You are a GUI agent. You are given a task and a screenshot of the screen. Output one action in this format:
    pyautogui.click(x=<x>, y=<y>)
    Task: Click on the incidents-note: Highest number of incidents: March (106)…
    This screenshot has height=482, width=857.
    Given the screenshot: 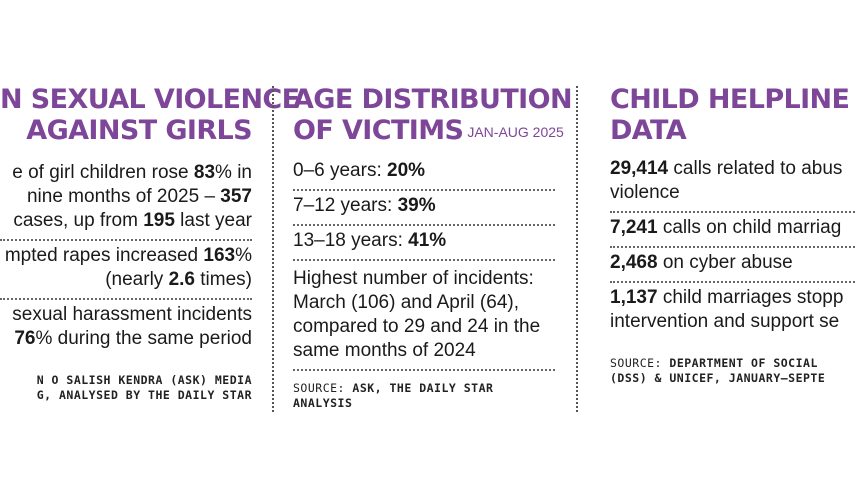 What is the action you would take?
    pyautogui.click(x=424, y=316)
    